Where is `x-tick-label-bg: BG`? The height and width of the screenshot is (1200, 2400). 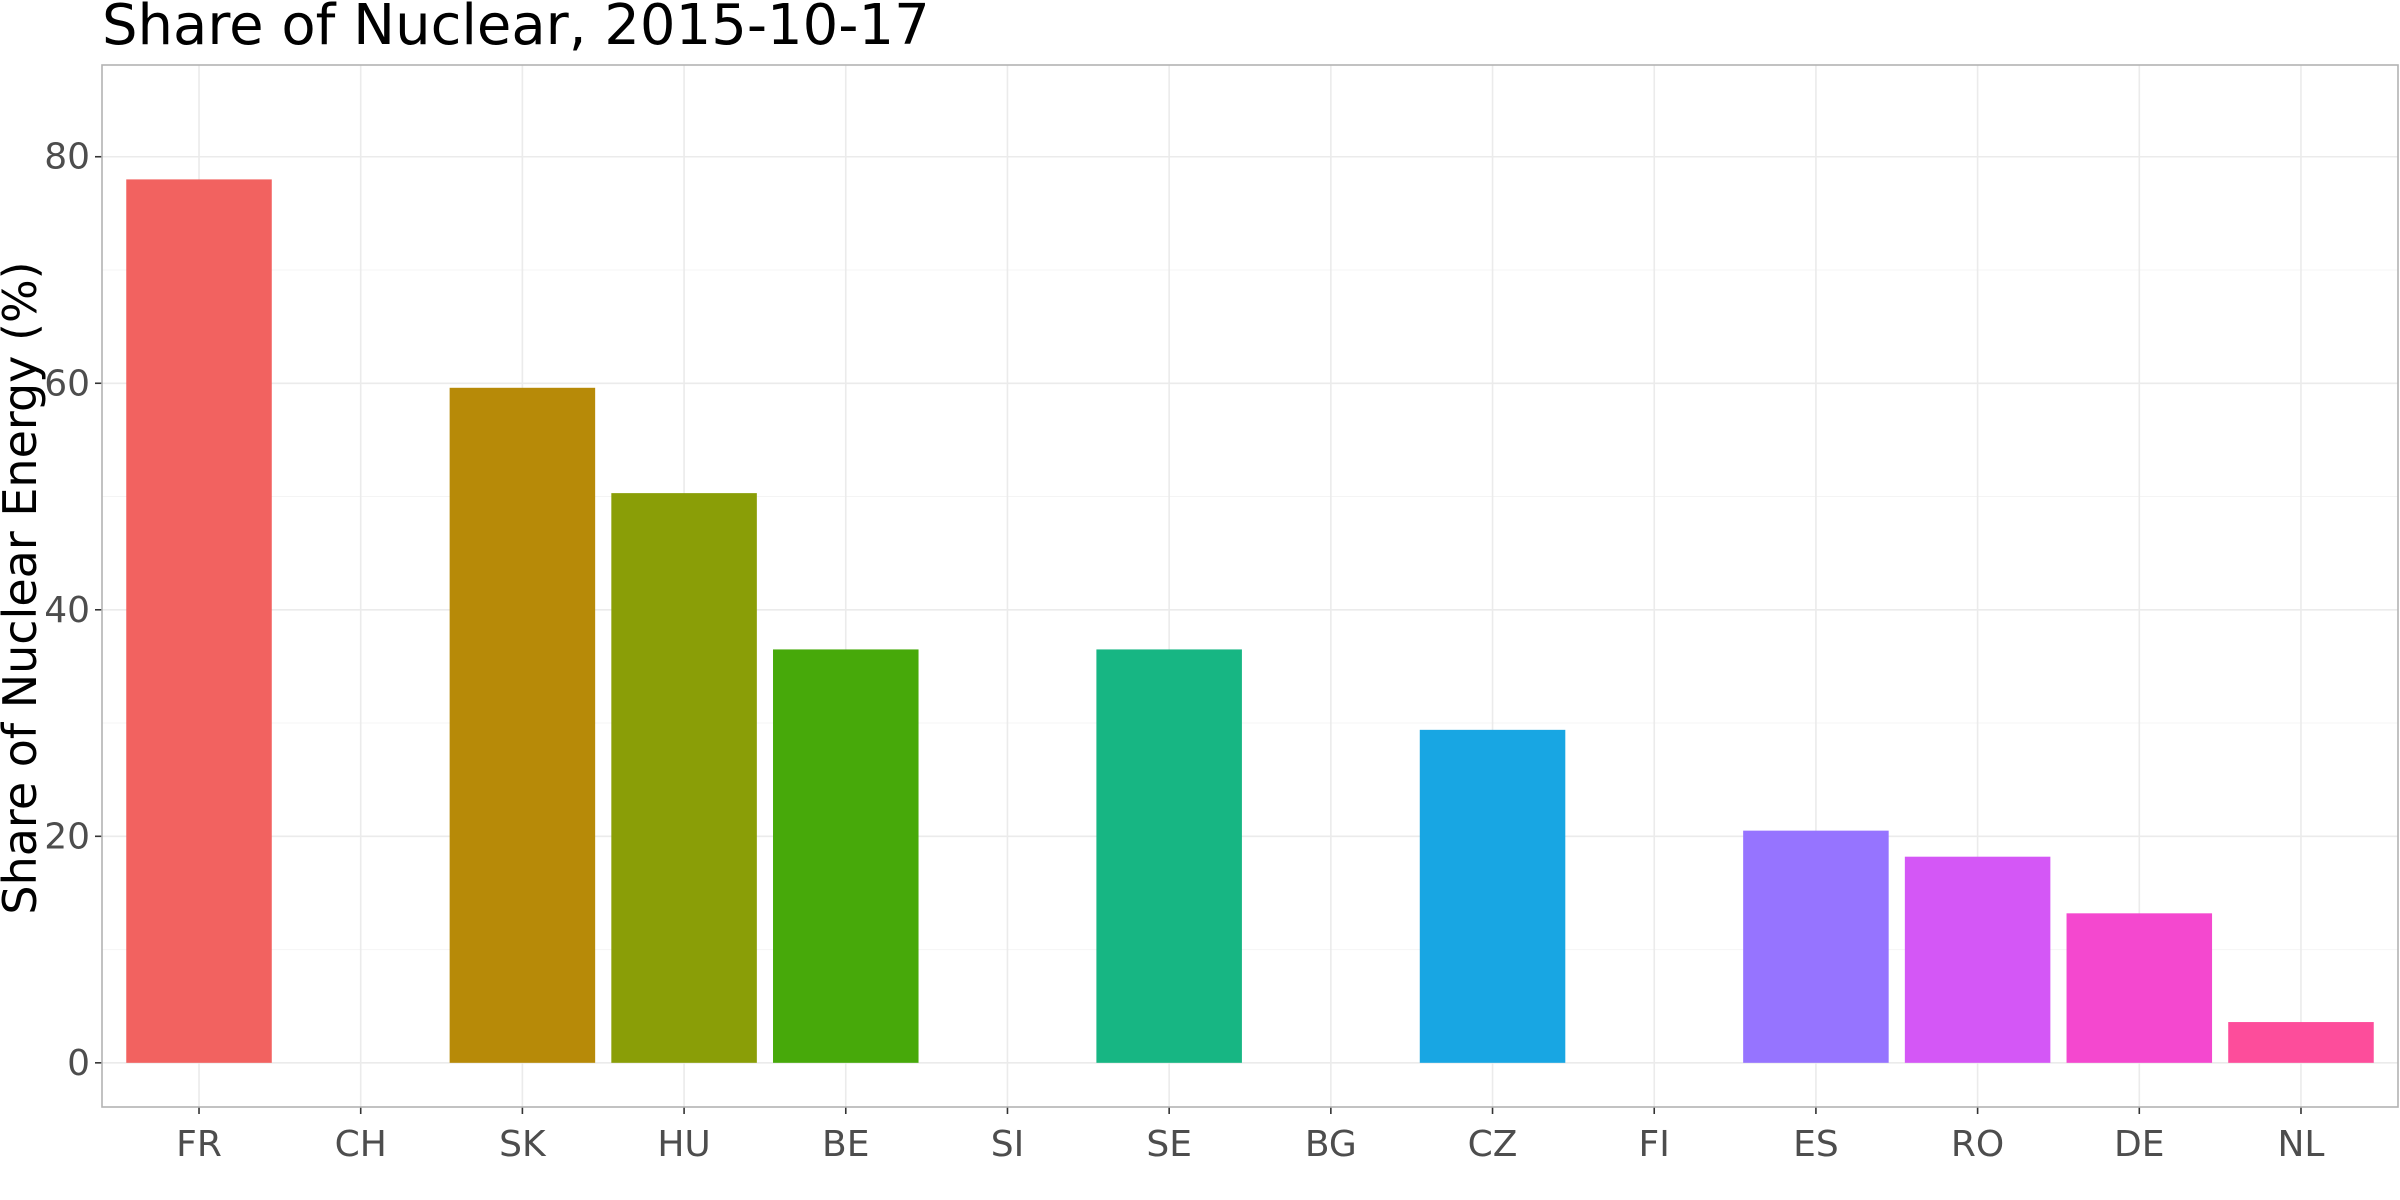
x-tick-label-bg: BG is located at coordinates (1331, 1144).